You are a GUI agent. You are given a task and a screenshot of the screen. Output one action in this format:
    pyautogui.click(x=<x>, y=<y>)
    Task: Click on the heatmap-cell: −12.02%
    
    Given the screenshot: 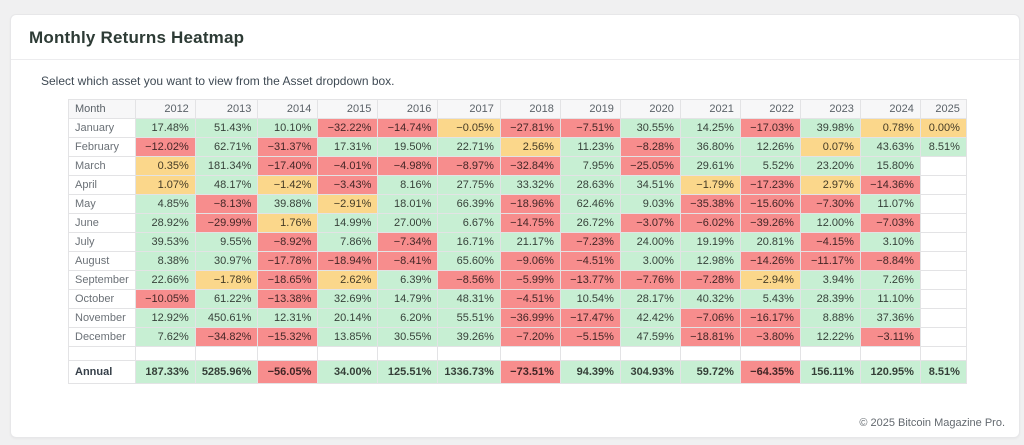 What is the action you would take?
    pyautogui.click(x=165, y=147)
    